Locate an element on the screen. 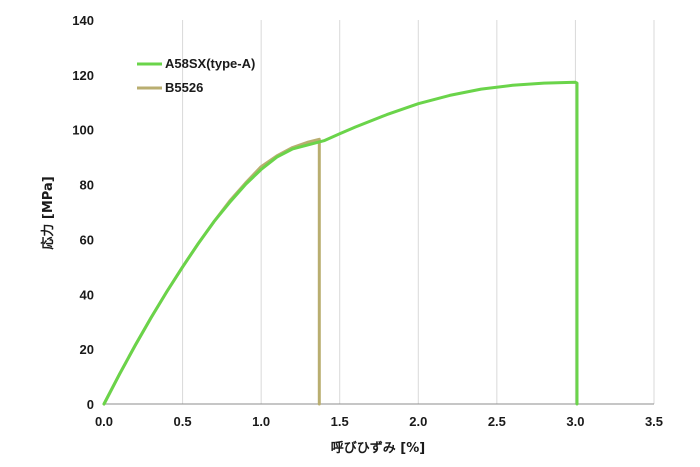 Image resolution: width=700 pixels, height=467 pixels. y-tick-label: 140 is located at coordinates (83, 20).